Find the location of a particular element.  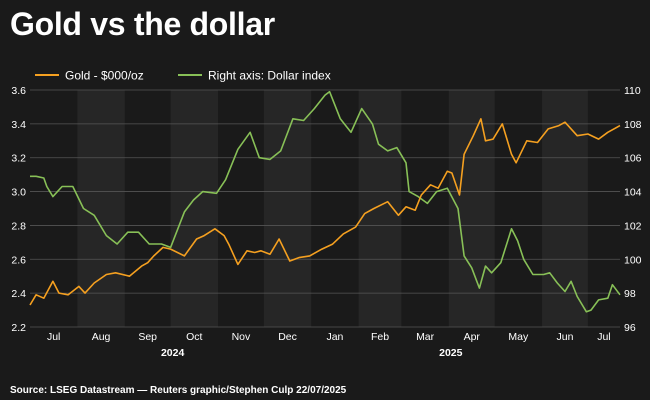

y-left-tick-label: 3.4 is located at coordinates (18, 125).